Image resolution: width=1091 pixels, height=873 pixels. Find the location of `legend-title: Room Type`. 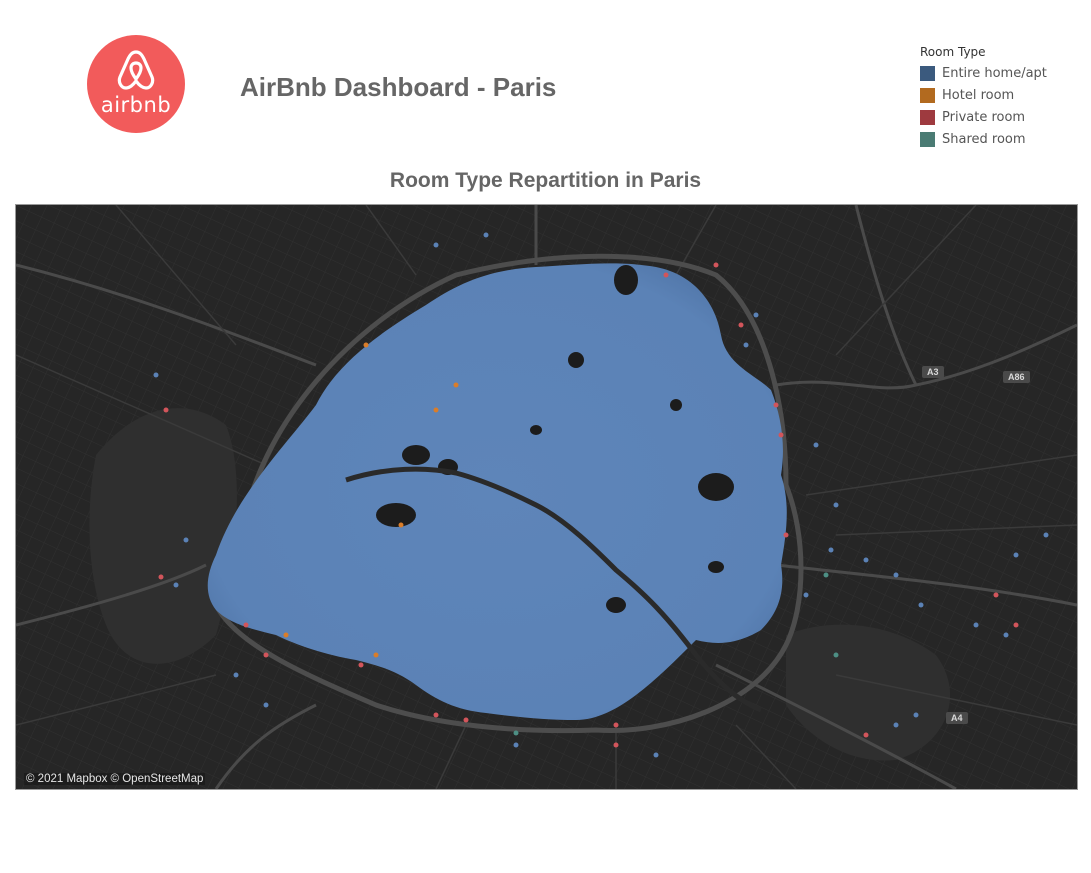

legend-title: Room Type is located at coordinates (953, 52).